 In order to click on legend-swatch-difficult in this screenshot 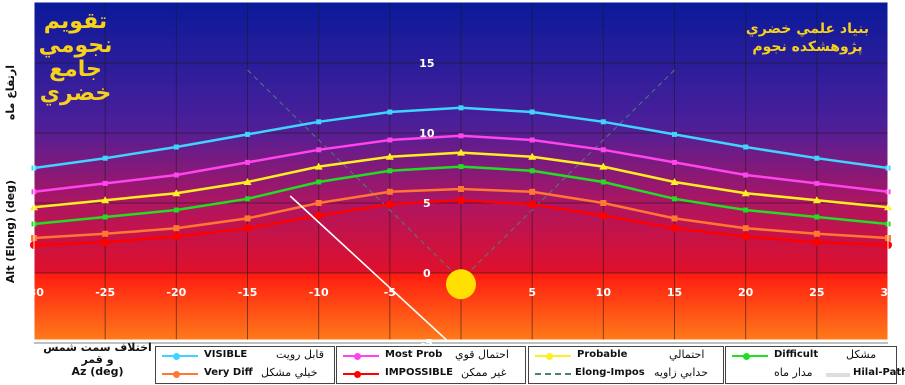, I will do `click(750, 356)`.